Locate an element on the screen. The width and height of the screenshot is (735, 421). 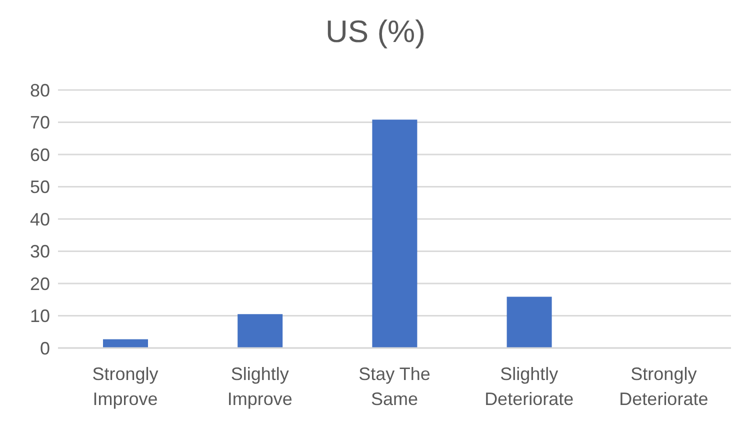
y-tick-label: 60 is located at coordinates (40, 154).